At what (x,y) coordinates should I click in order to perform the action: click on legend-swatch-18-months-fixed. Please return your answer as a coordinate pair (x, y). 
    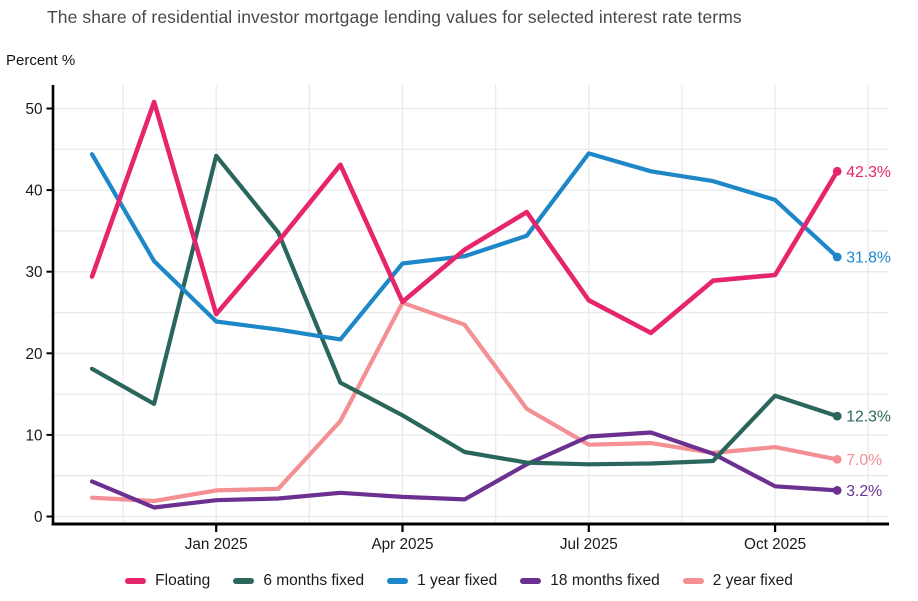
    Looking at the image, I should click on (531, 581).